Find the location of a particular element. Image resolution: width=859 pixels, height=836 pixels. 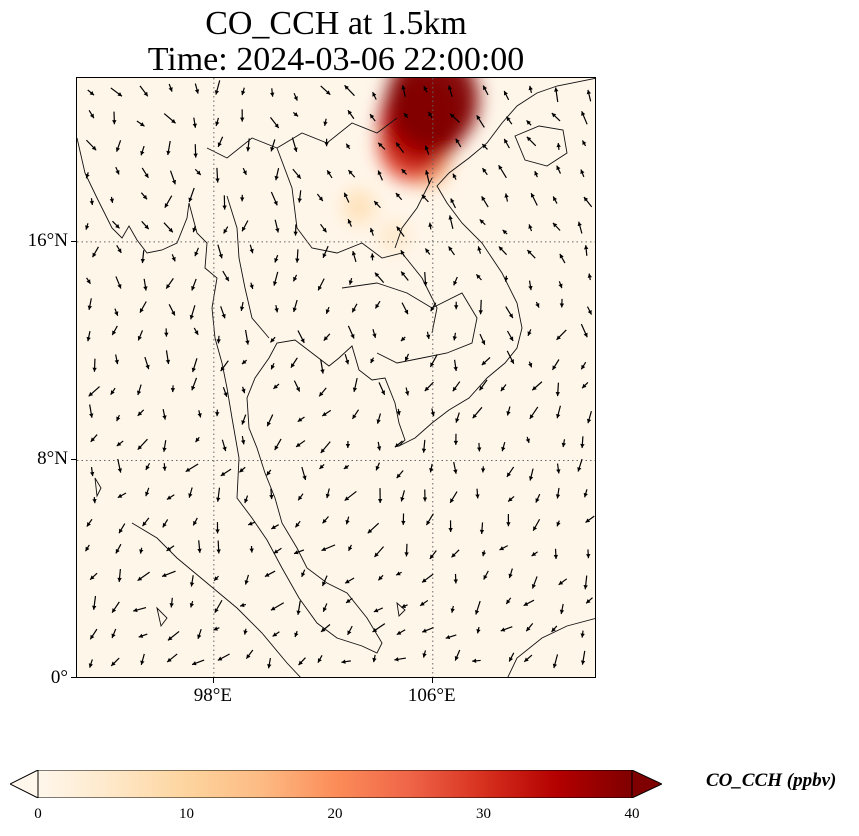

map-title: CO_CCH at 1.5km is located at coordinates (336, 23).